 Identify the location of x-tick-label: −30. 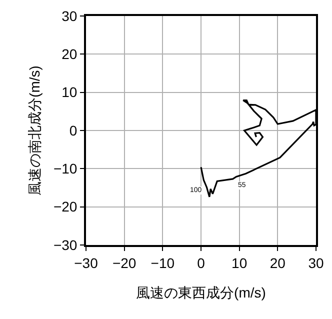
(86, 262).